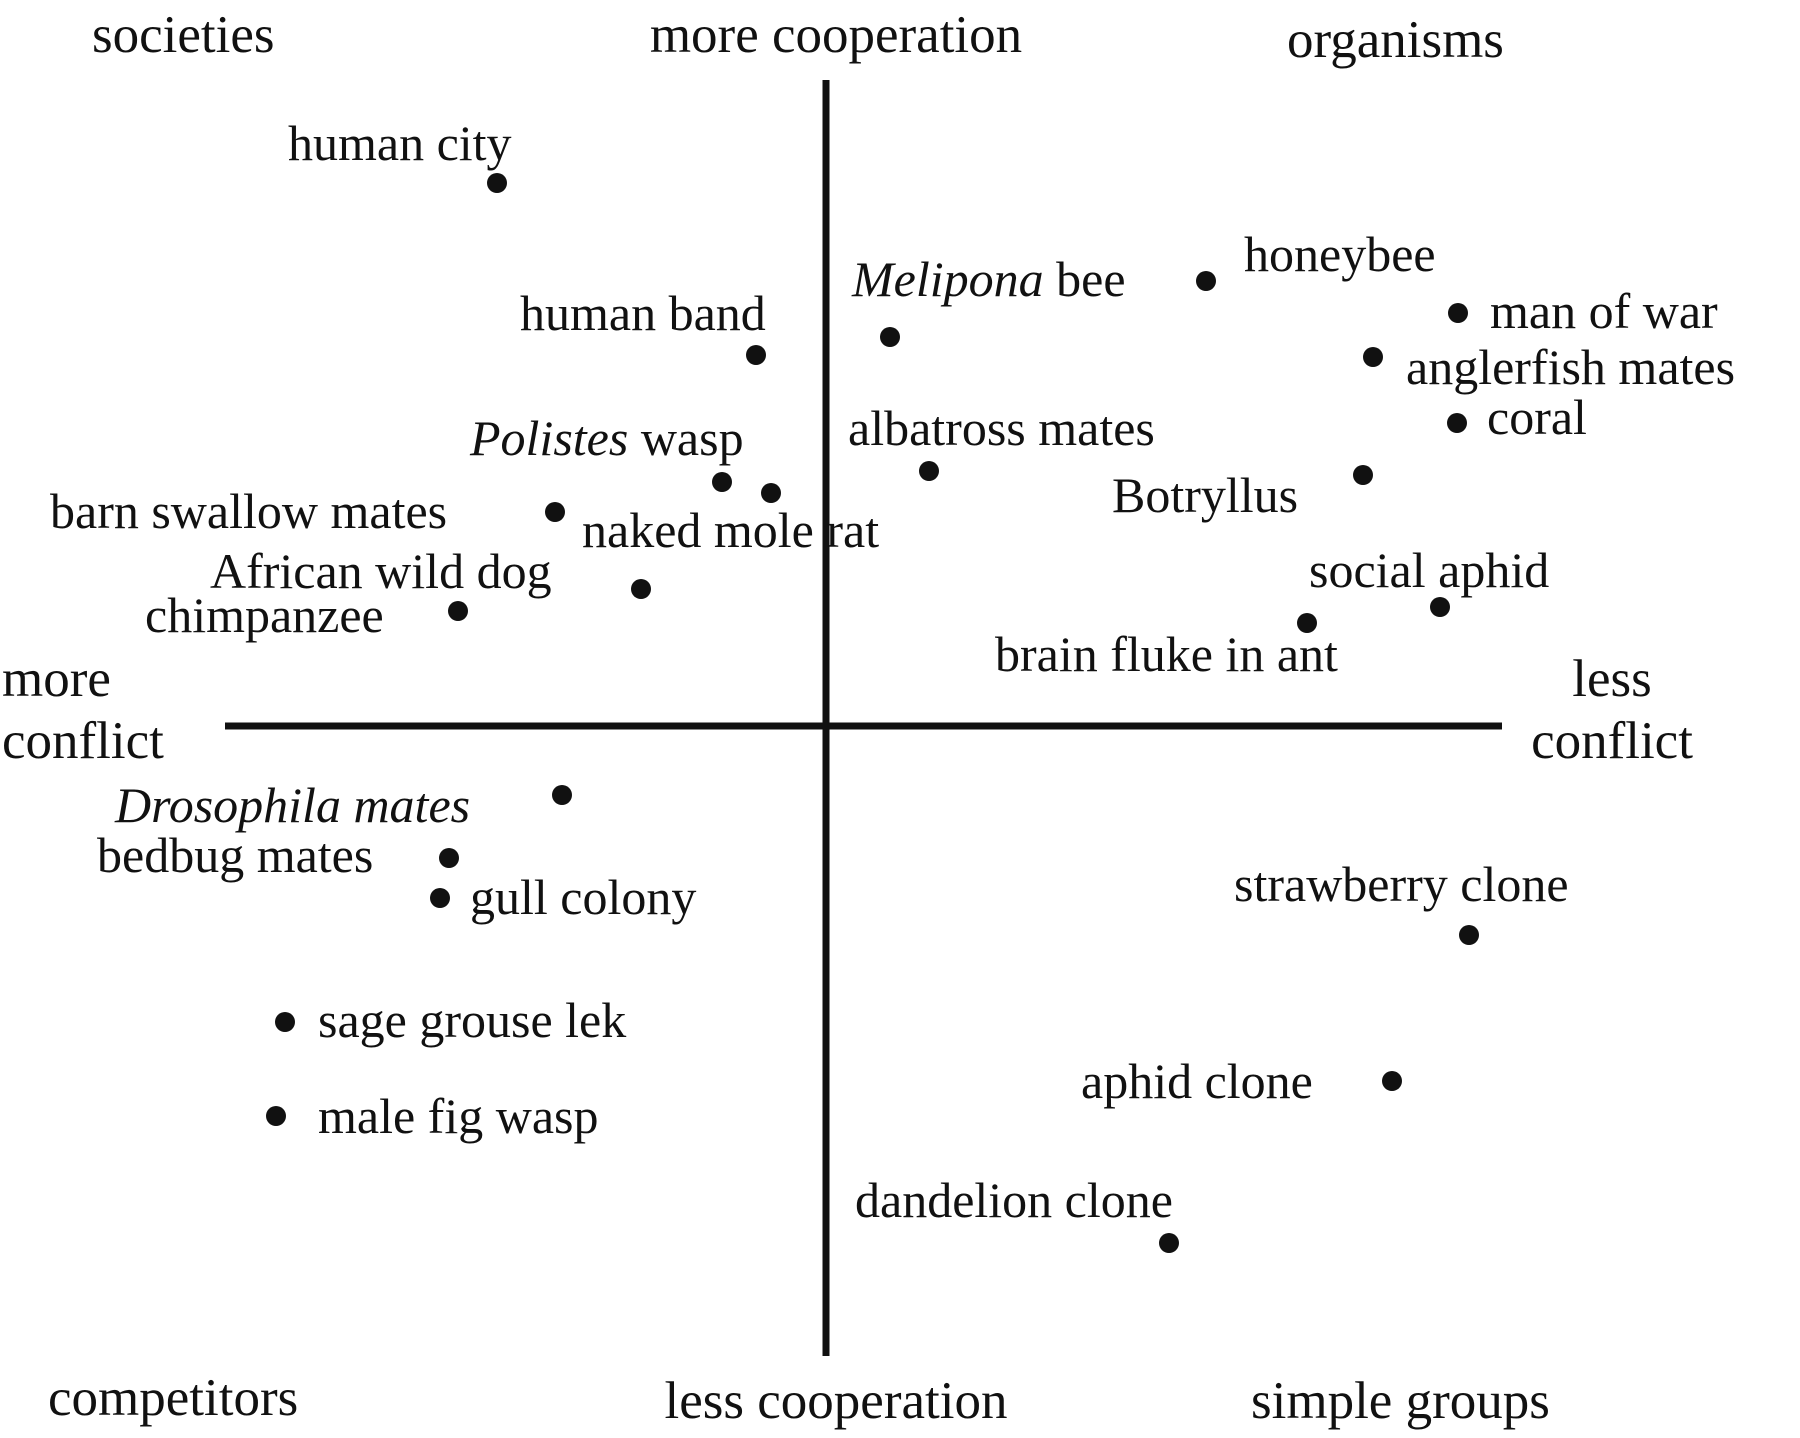 The width and height of the screenshot is (1800, 1438). Describe the element at coordinates (836, 35) in the screenshot. I see `axis-top-label: more cooperation` at that location.